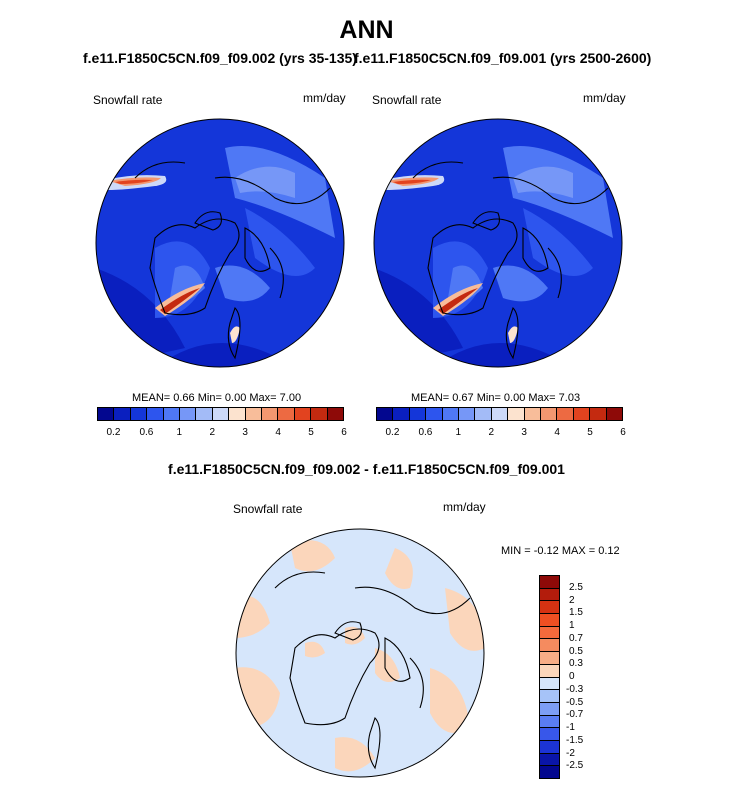 The image size is (733, 788). Describe the element at coordinates (464, 507) in the screenshot. I see `diff-units-label: mm/day` at that location.